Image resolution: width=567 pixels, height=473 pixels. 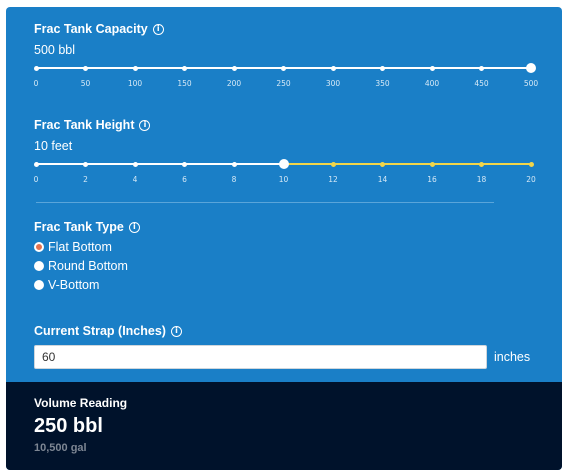 What do you see at coordinates (382, 179) in the screenshot?
I see `height-tick-label: 14` at bounding box center [382, 179].